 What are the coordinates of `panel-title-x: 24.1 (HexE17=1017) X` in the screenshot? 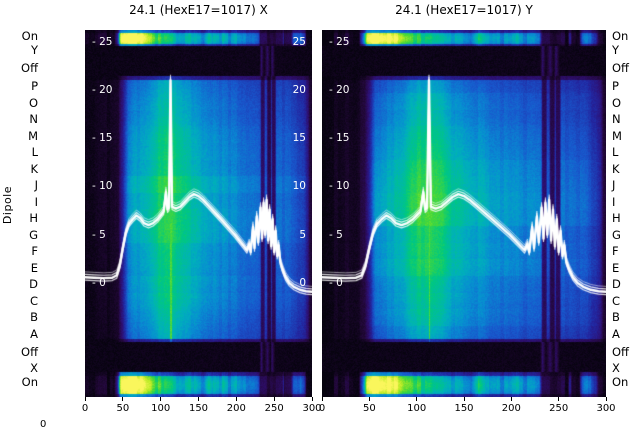 It's located at (198, 10).